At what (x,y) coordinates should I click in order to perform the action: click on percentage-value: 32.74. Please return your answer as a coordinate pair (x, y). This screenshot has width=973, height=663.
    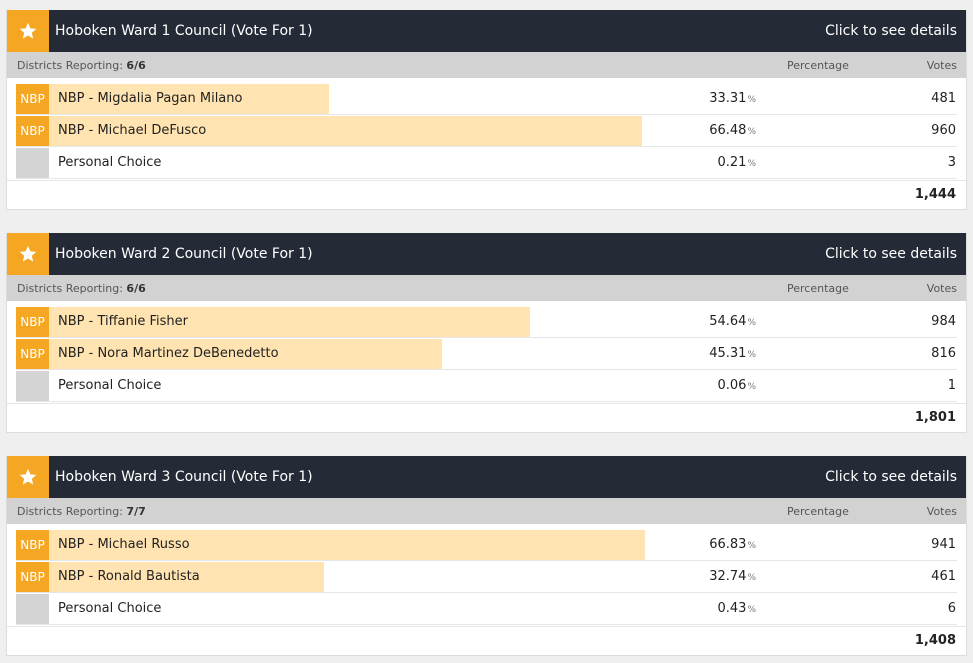
    Looking at the image, I should click on (728, 576).